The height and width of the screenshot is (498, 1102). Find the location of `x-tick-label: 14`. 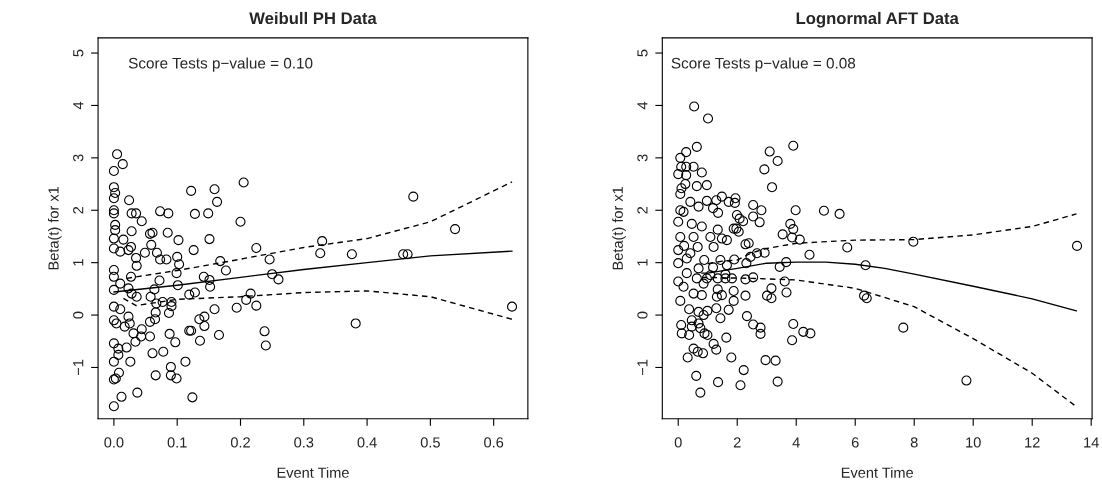

x-tick-label: 14 is located at coordinates (1091, 442).